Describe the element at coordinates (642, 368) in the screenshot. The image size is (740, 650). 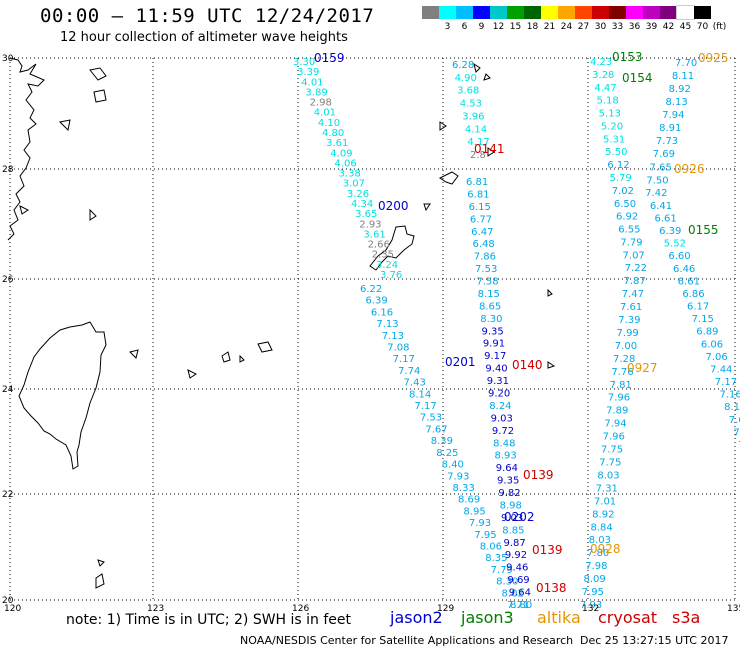
I see `pass-time-label: 0927` at that location.